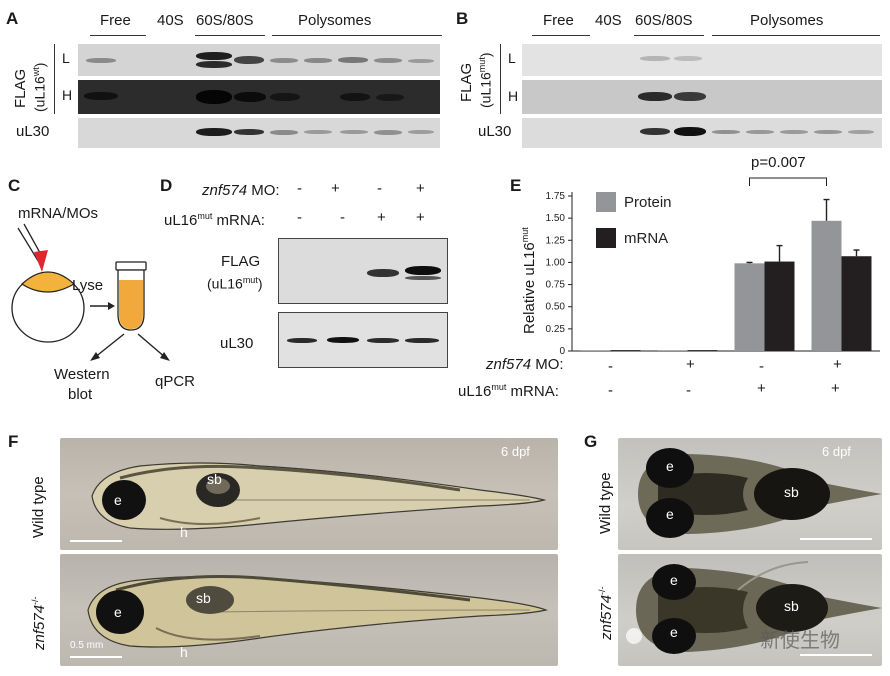  Describe the element at coordinates (13, 441) in the screenshot. I see `panel-f-letter: F` at that location.